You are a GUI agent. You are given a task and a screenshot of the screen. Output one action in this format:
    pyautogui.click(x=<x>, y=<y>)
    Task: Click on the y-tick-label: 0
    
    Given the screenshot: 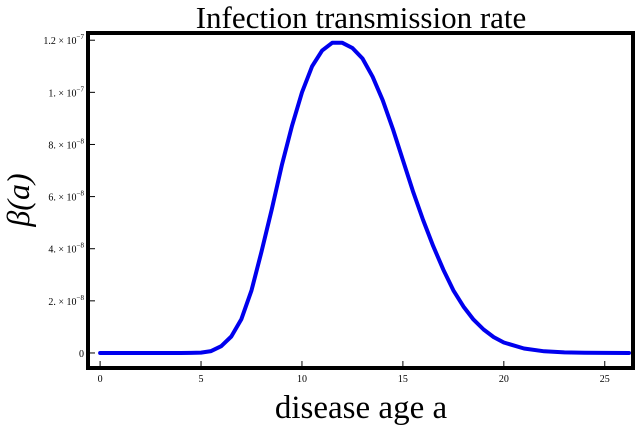 What is the action you would take?
    pyautogui.click(x=81, y=354)
    